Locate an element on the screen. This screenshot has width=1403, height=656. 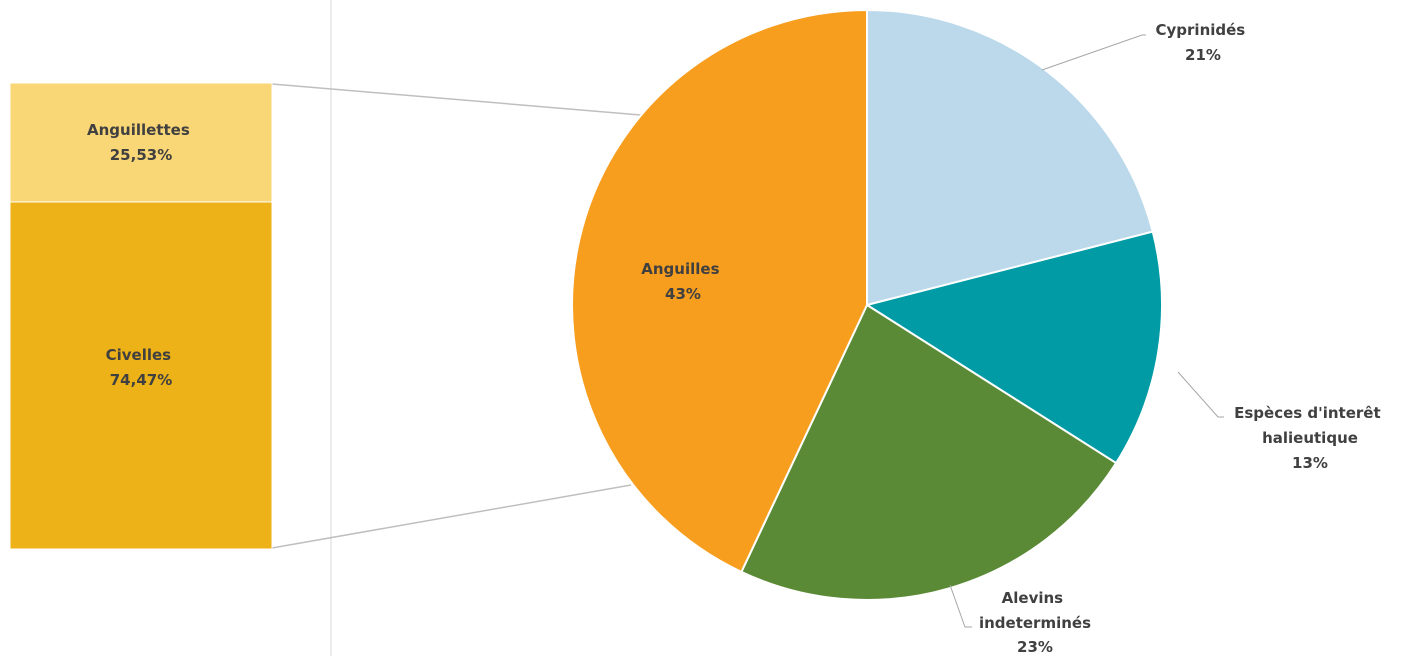
slice-label-anguilles: Anguilles 43% is located at coordinates (682, 281).